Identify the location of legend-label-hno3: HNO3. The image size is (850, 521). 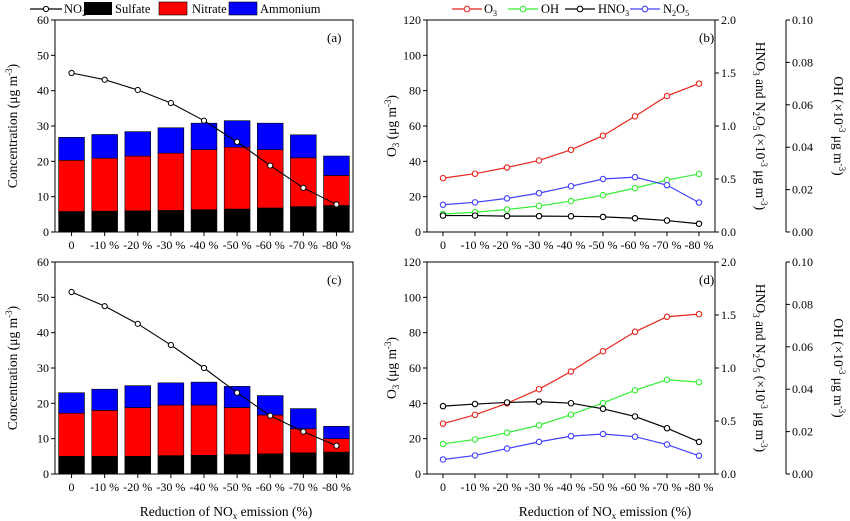
(613, 10).